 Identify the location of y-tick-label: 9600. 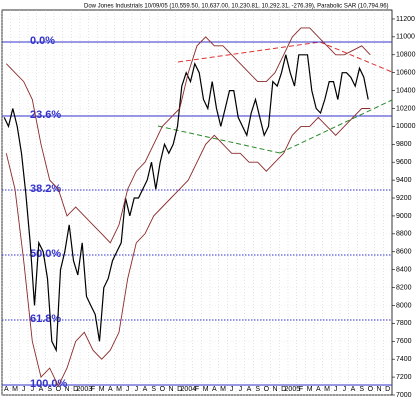
(404, 162).